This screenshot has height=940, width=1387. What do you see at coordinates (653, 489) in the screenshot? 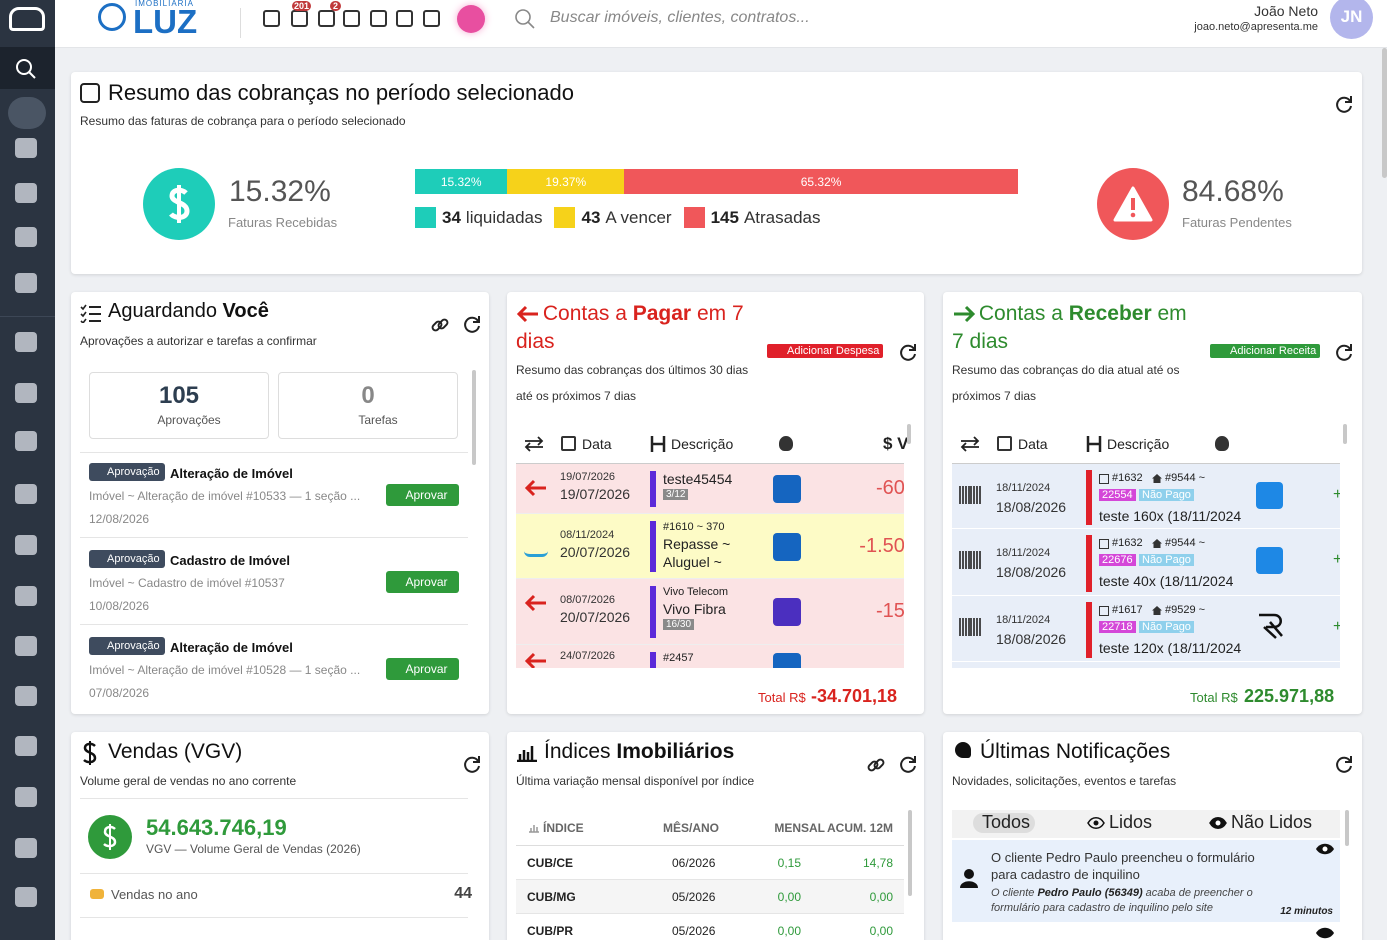
I see `category-bar` at bounding box center [653, 489].